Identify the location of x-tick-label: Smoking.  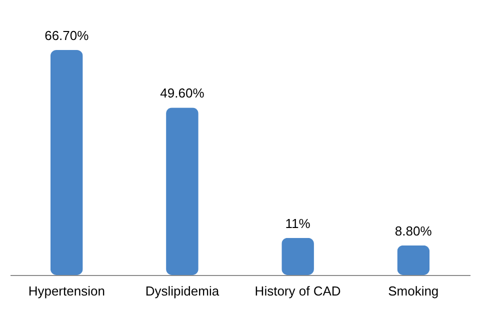
(413, 291).